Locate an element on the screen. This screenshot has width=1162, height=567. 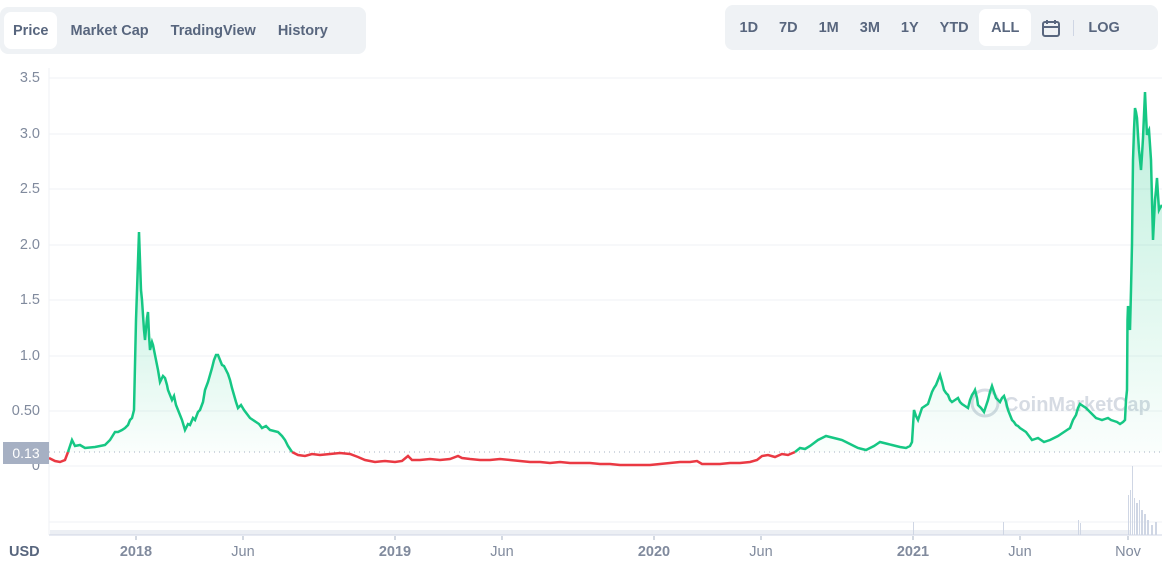
calendar-icon is located at coordinates (1051, 28).